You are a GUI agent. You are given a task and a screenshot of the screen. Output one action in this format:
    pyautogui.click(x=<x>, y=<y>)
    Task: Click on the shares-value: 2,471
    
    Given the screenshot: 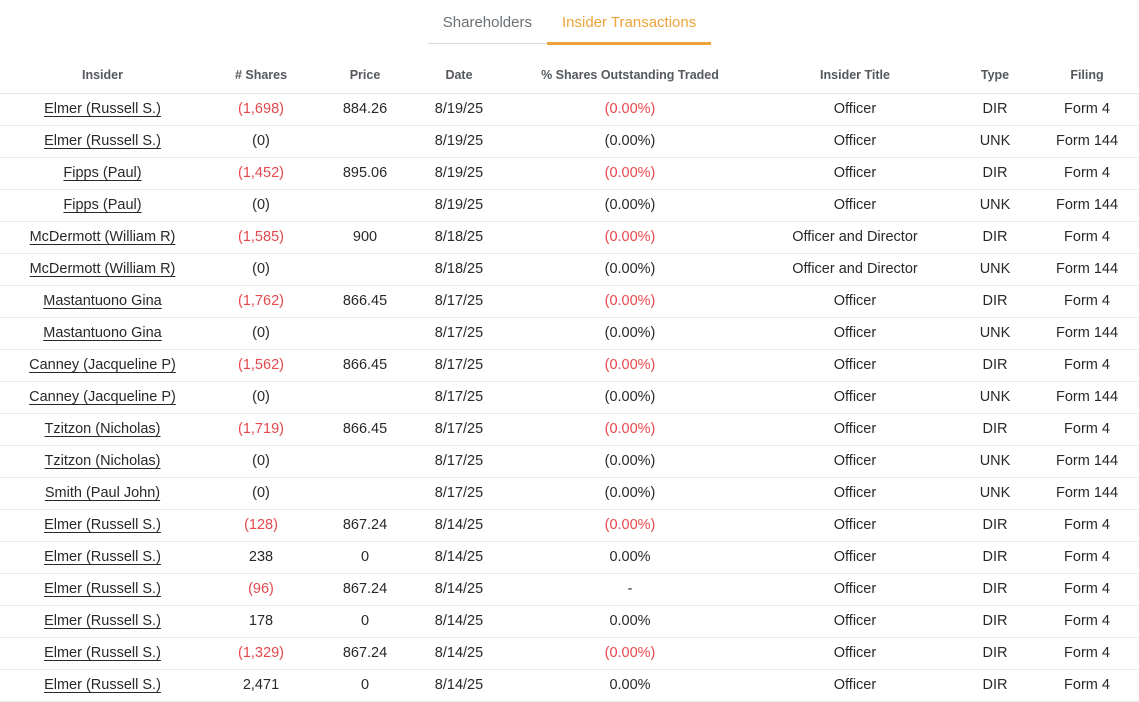 What is the action you would take?
    pyautogui.click(x=261, y=685)
    